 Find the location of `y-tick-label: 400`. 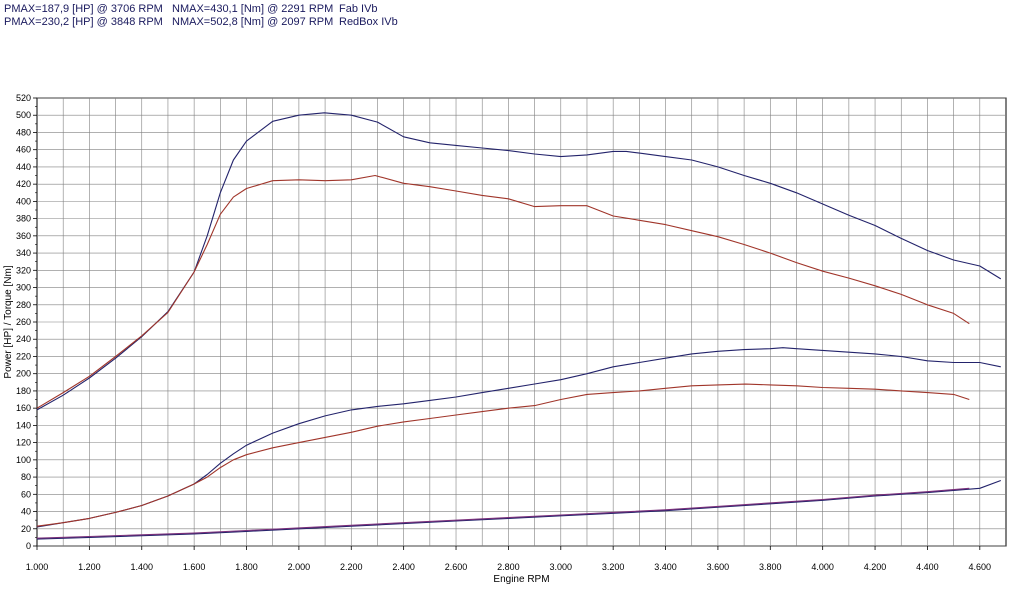

y-tick-label: 400 is located at coordinates (23, 201).